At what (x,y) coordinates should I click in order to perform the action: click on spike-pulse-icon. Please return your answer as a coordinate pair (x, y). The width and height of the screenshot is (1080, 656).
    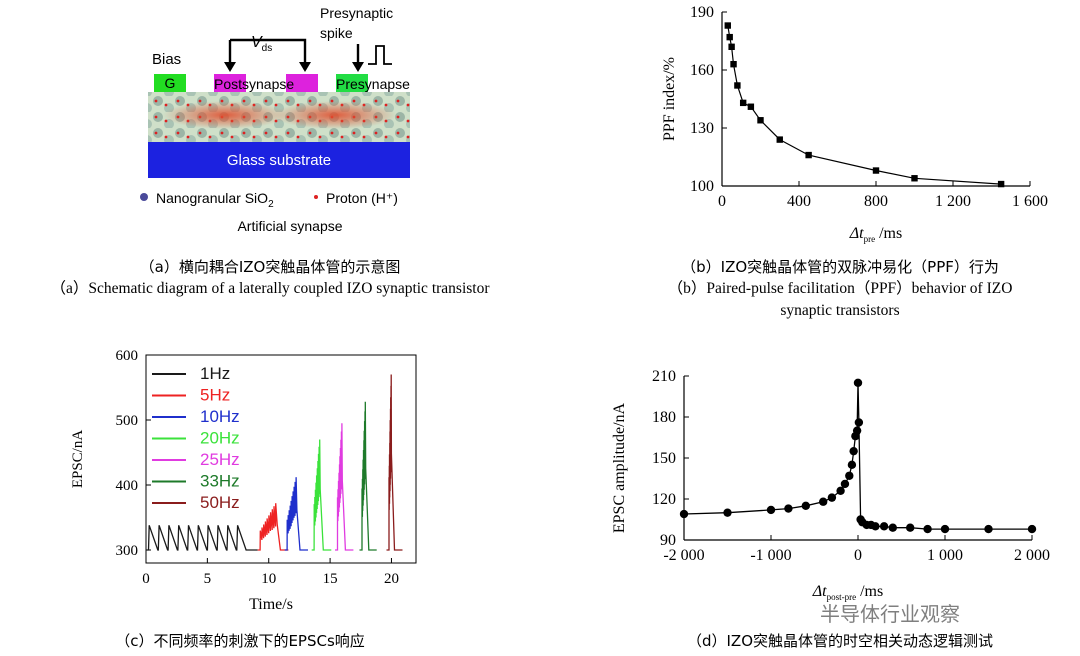
    Looking at the image, I should click on (380, 55).